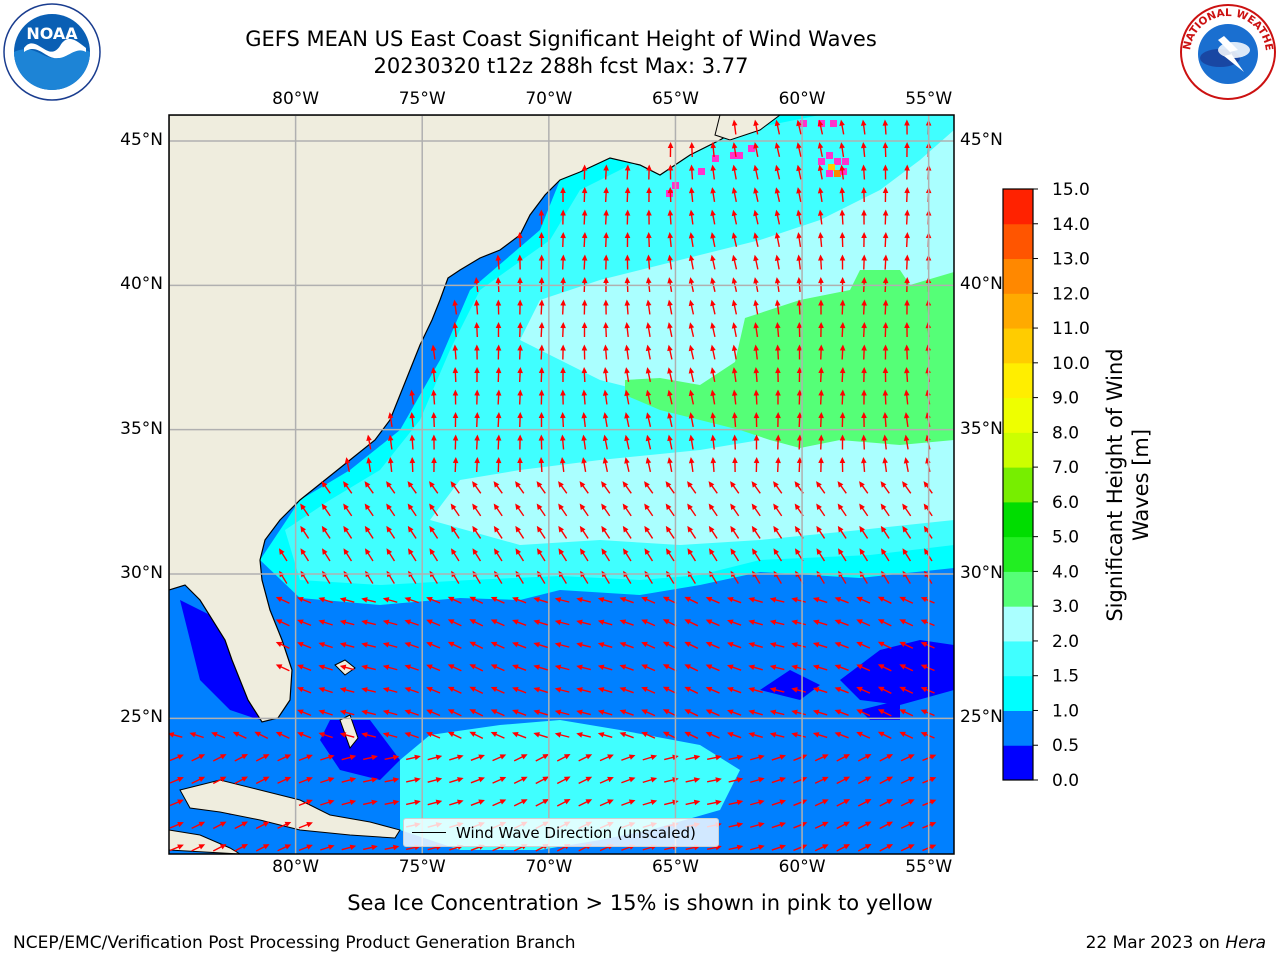 The width and height of the screenshot is (1280, 960). Describe the element at coordinates (1018, 658) in the screenshot. I see `colorbar-swatch` at that location.